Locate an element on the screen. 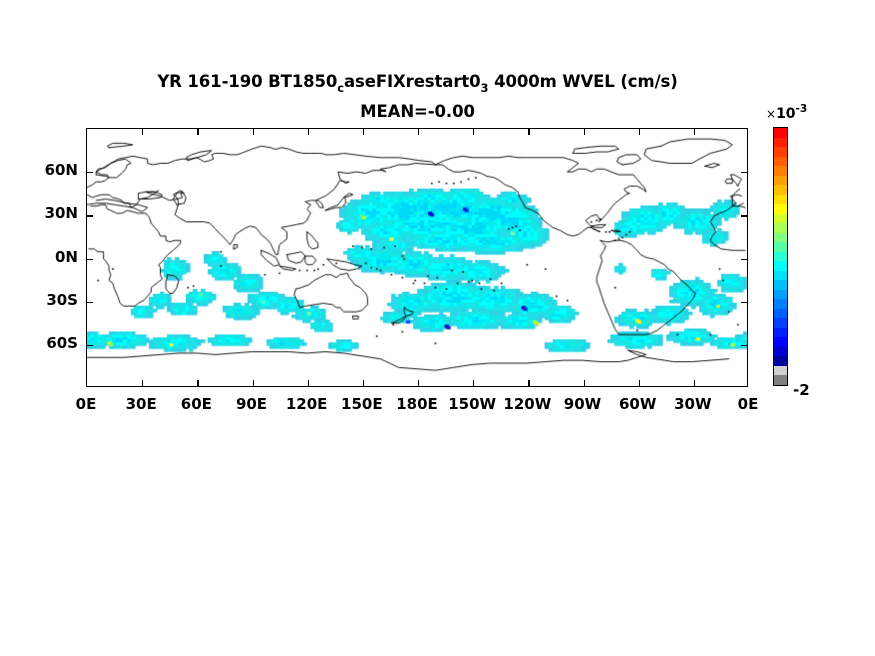 The height and width of the screenshot is (656, 875). colorbar-gradient-strip is located at coordinates (780, 256).